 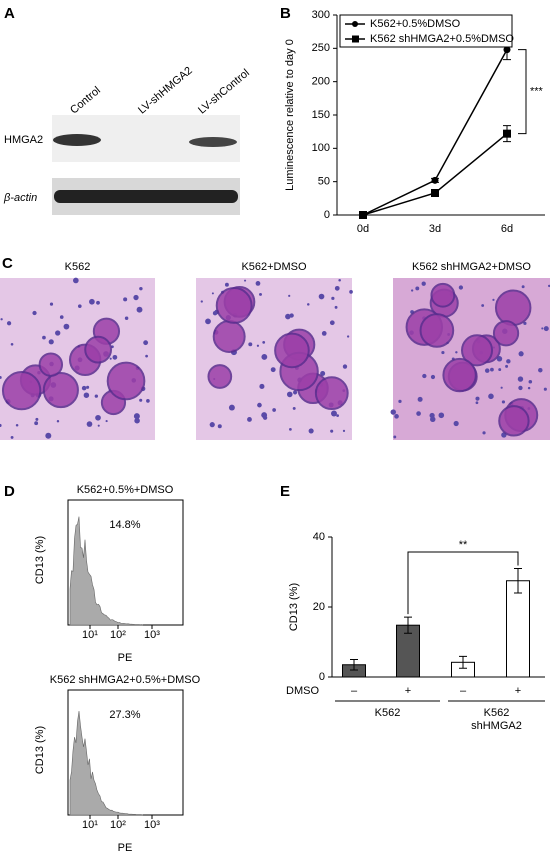 I want to click on flow-xlabel: PE, so click(x=125, y=848).